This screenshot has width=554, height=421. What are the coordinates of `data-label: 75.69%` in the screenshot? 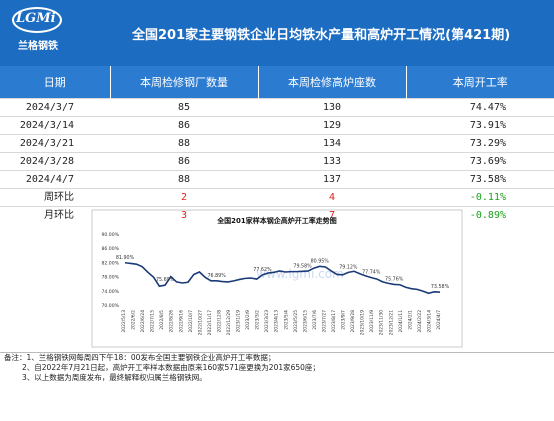 It's located at (165, 280).